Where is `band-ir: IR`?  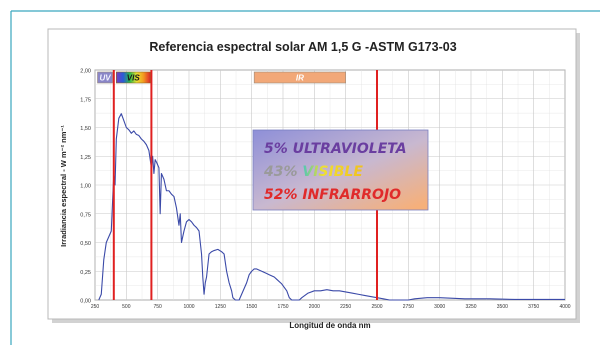 band-ir: IR is located at coordinates (299, 77).